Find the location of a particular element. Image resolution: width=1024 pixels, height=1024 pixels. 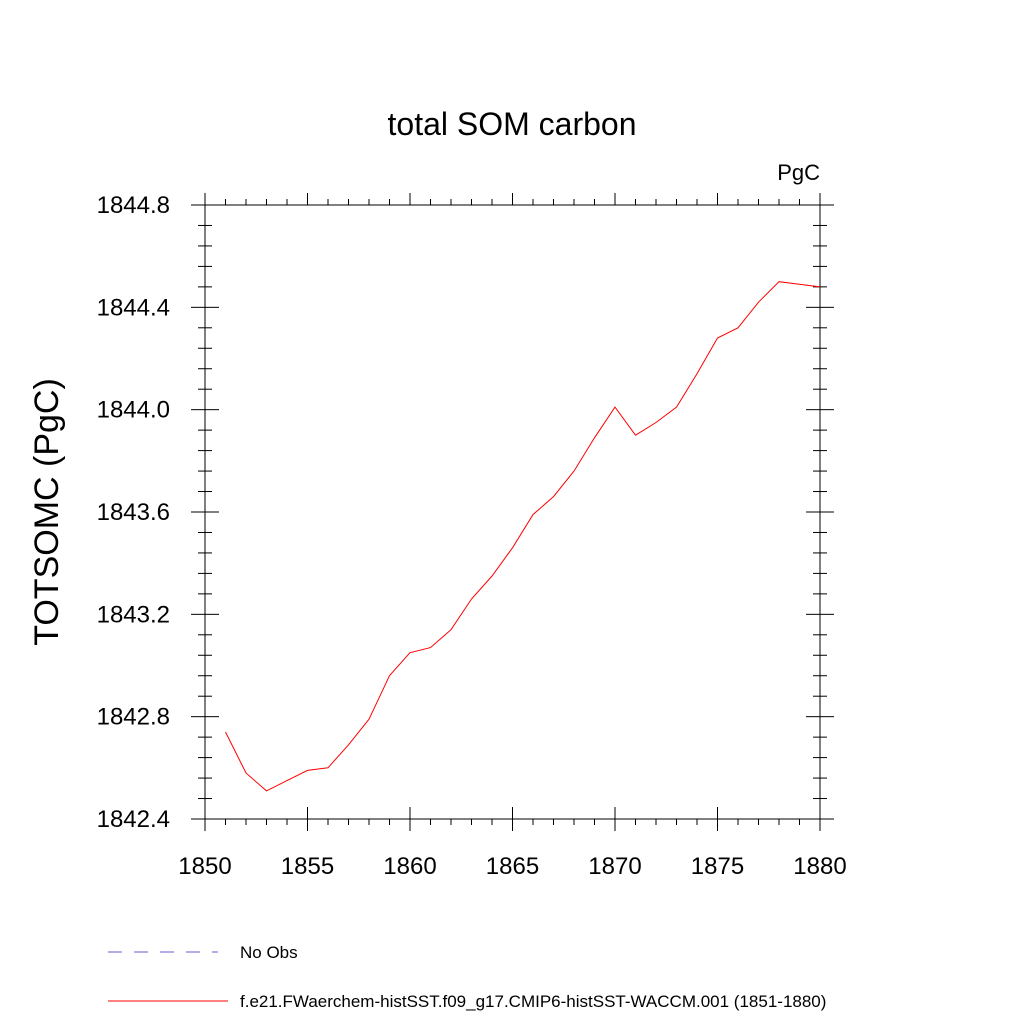

x-tick-label: 1860 is located at coordinates (409, 866).